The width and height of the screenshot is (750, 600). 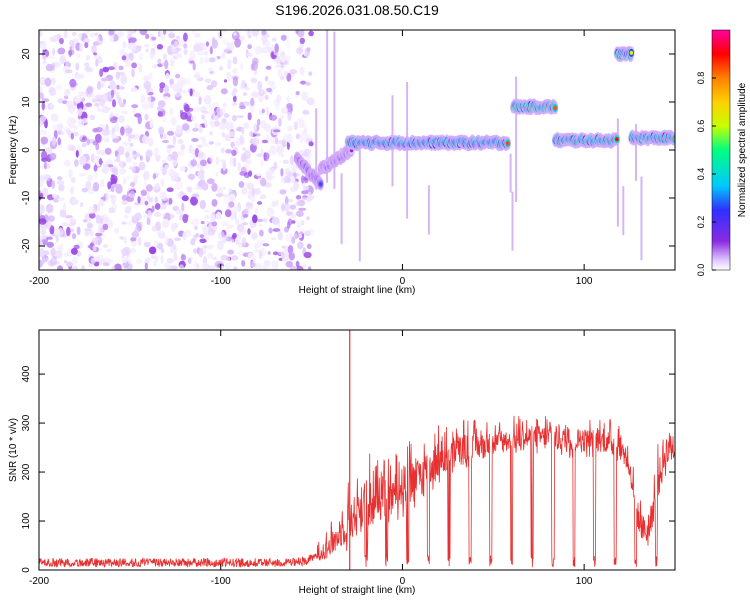 I want to click on colorbar-ticks: 0.0 0.2 0.4 0.6 0.8, so click(x=706, y=174).